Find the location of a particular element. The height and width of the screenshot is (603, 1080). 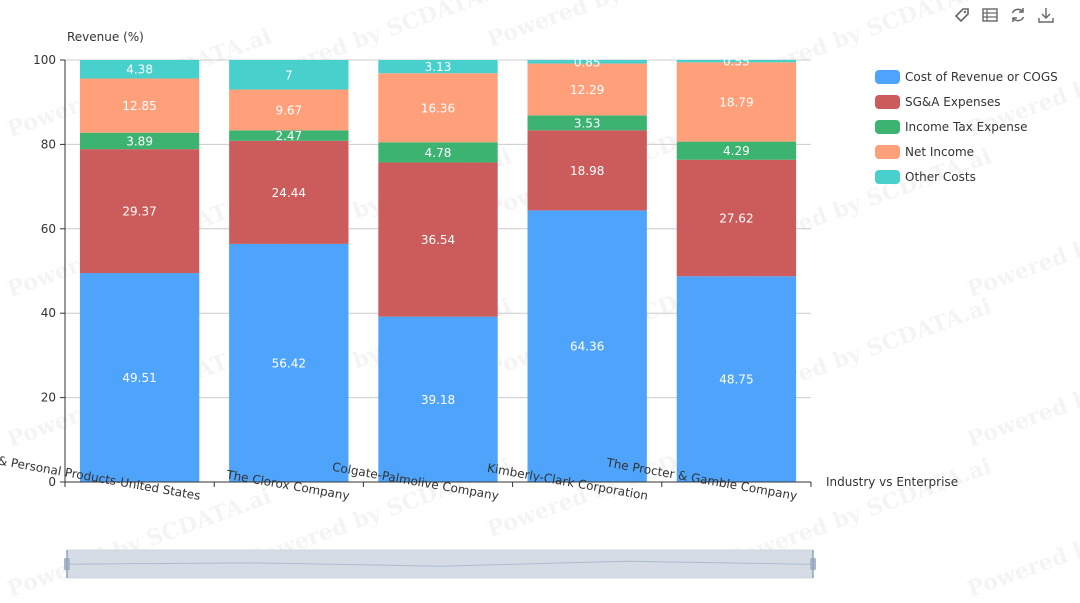

data-label: 18.98 is located at coordinates (587, 171).